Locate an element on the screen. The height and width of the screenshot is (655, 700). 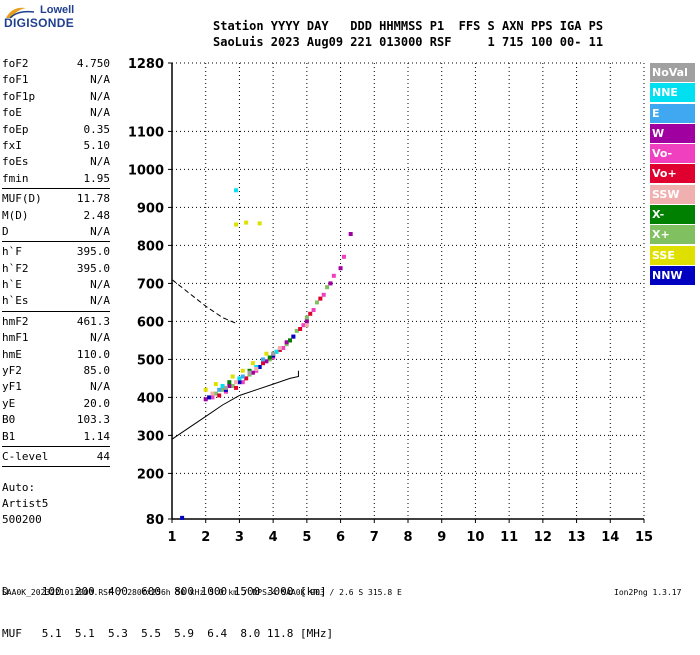
param-row: yF2 85.0 is located at coordinates (56, 371).